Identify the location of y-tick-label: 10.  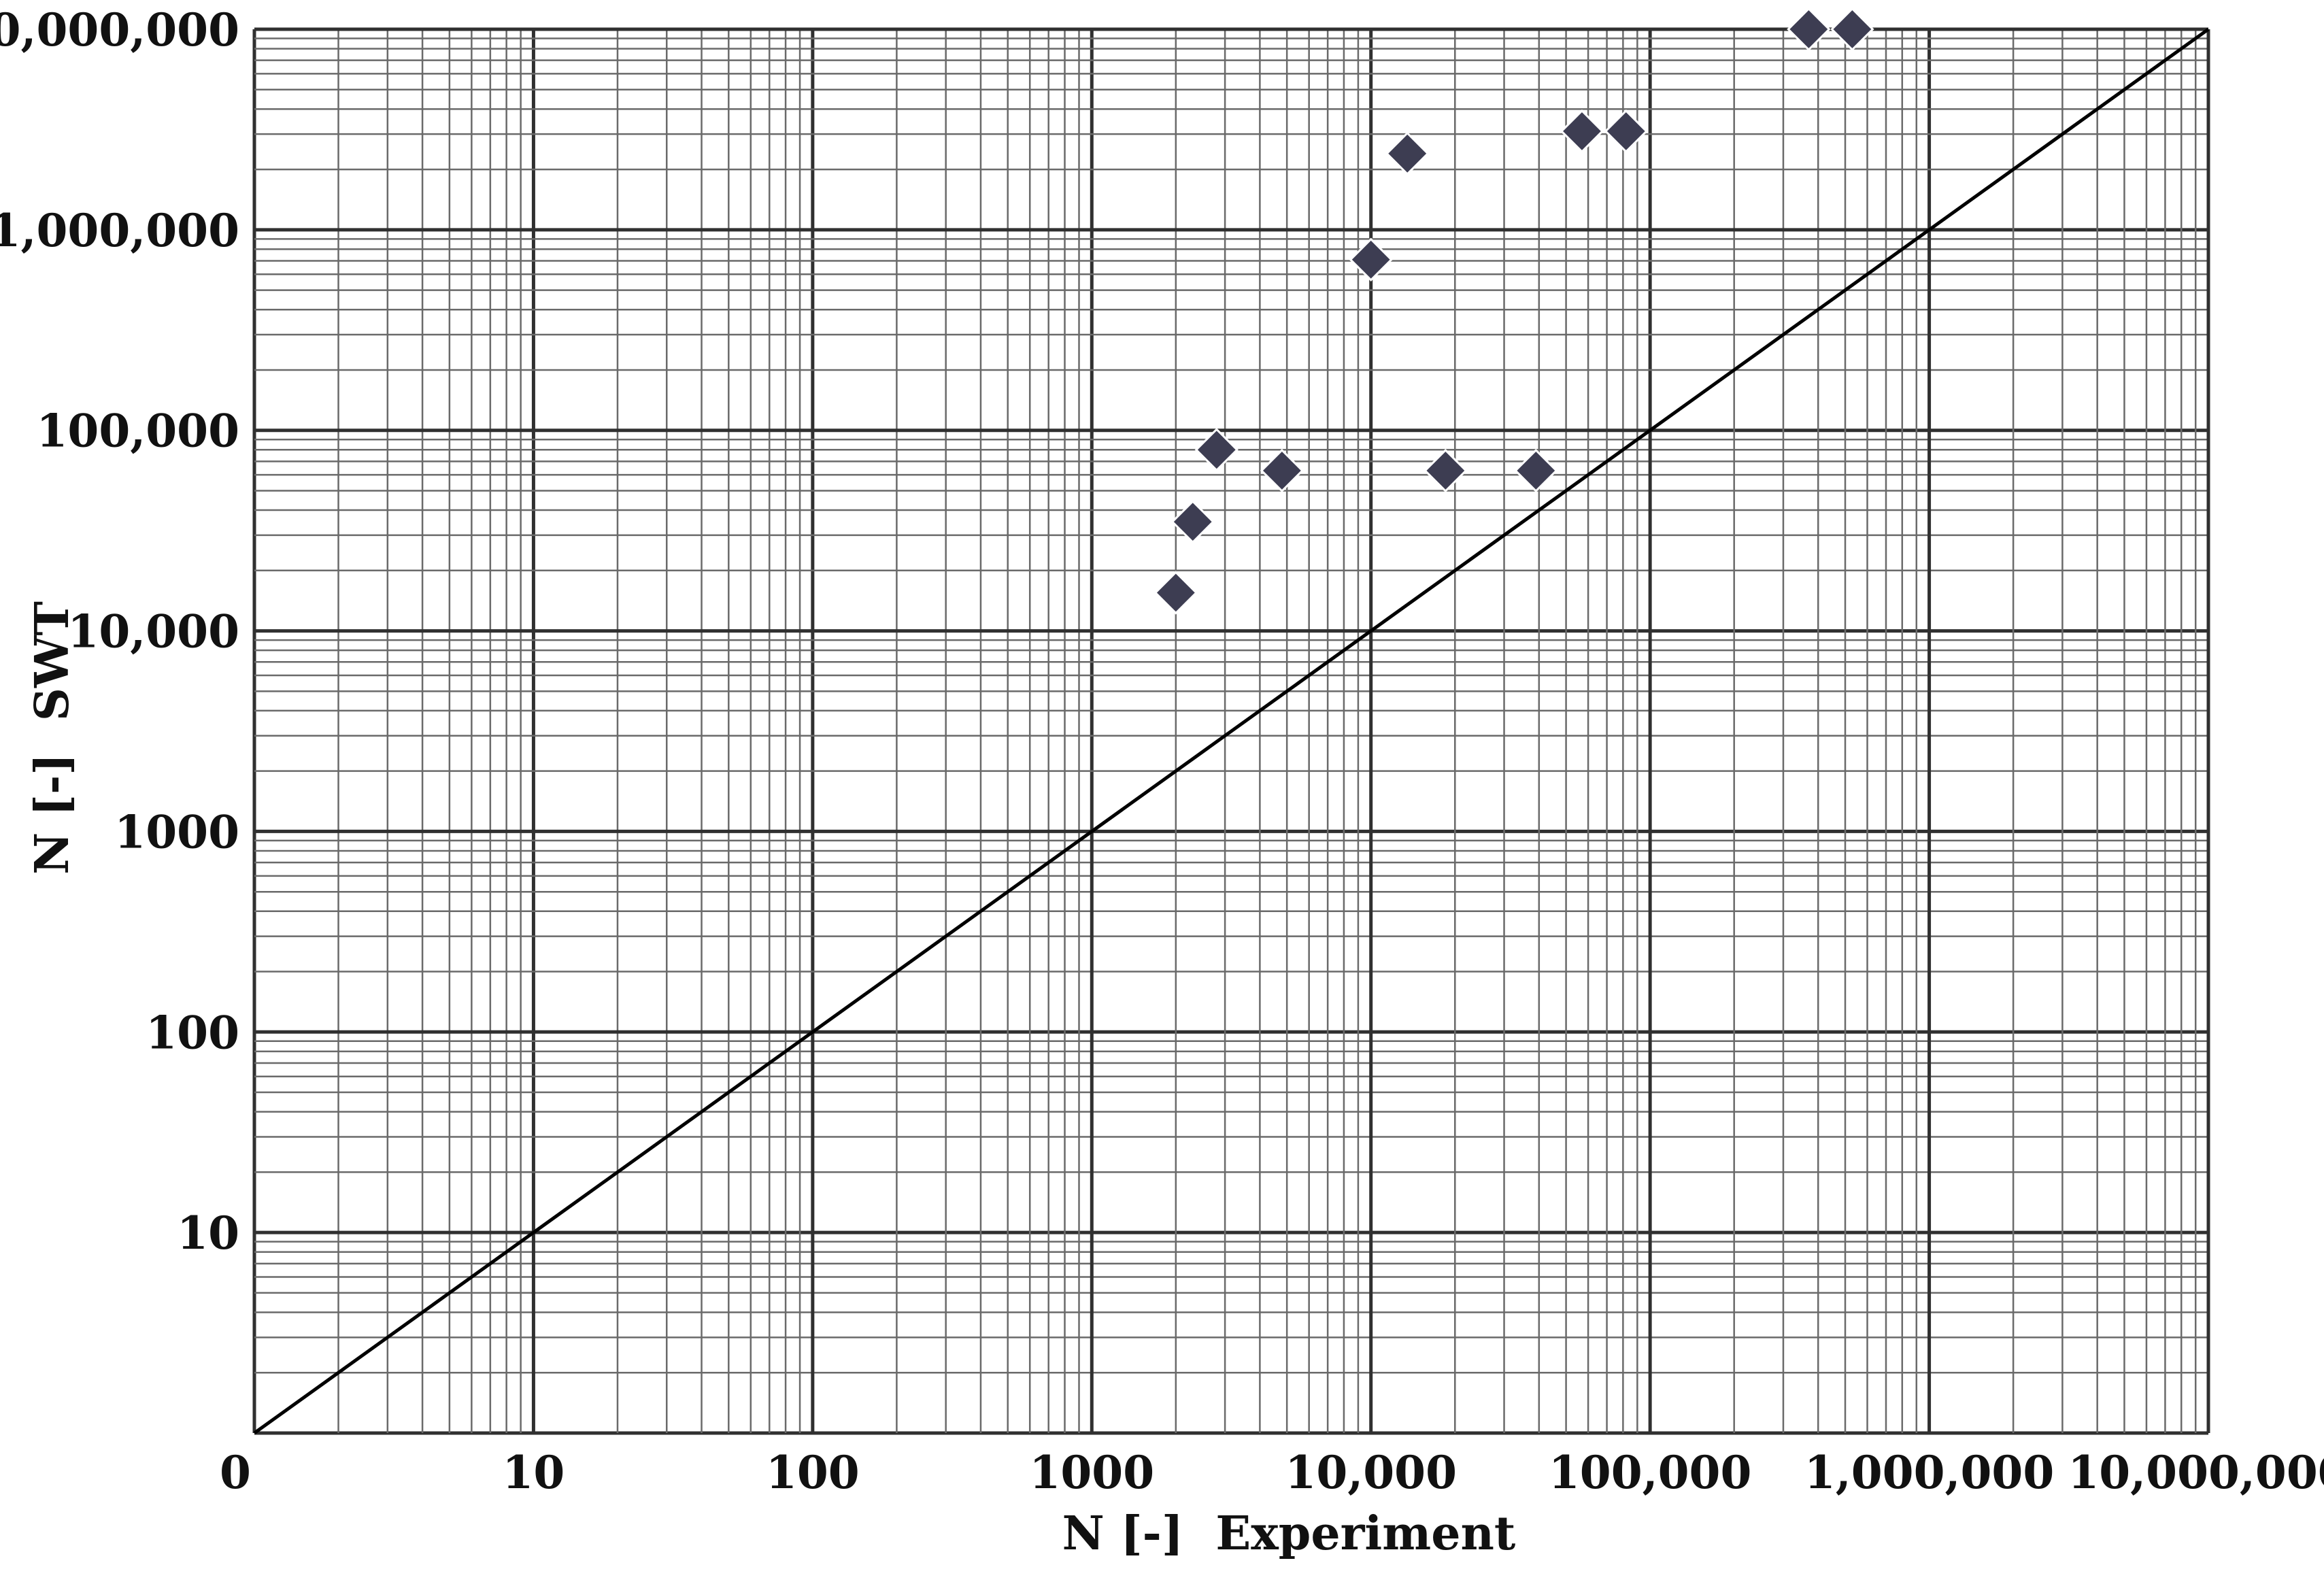
(208, 1233).